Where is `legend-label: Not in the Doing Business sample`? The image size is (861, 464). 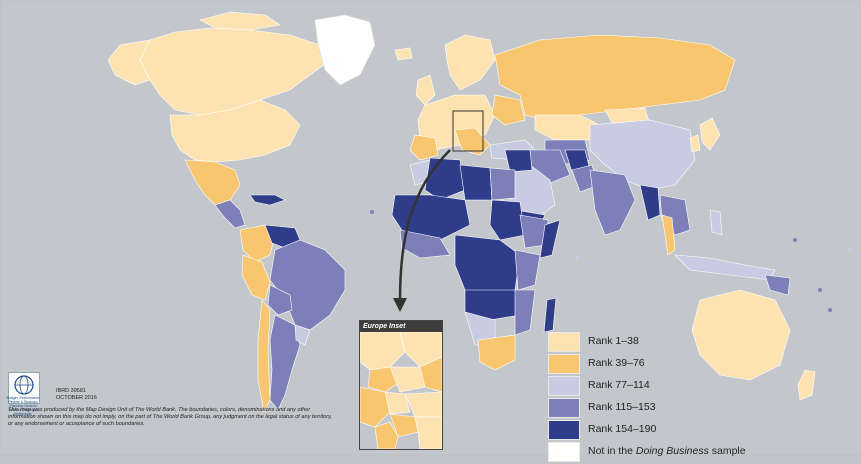 legend-label: Not in the Doing Business sample is located at coordinates (667, 451).